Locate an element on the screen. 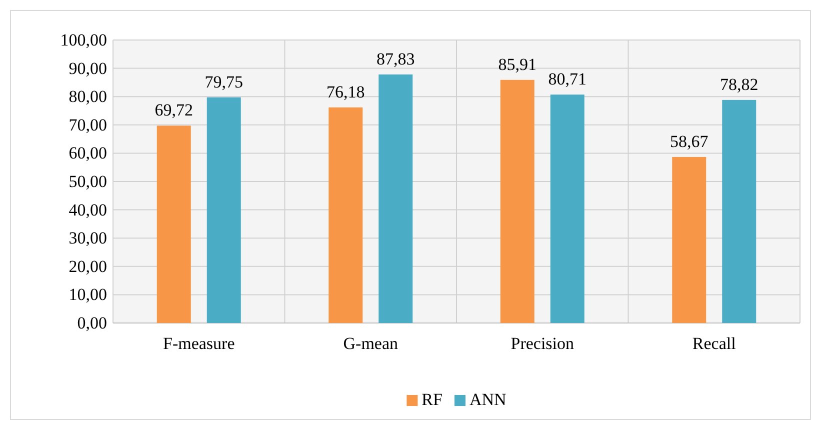 Image resolution: width=814 pixels, height=423 pixels. data-label: 85,91 is located at coordinates (517, 64).